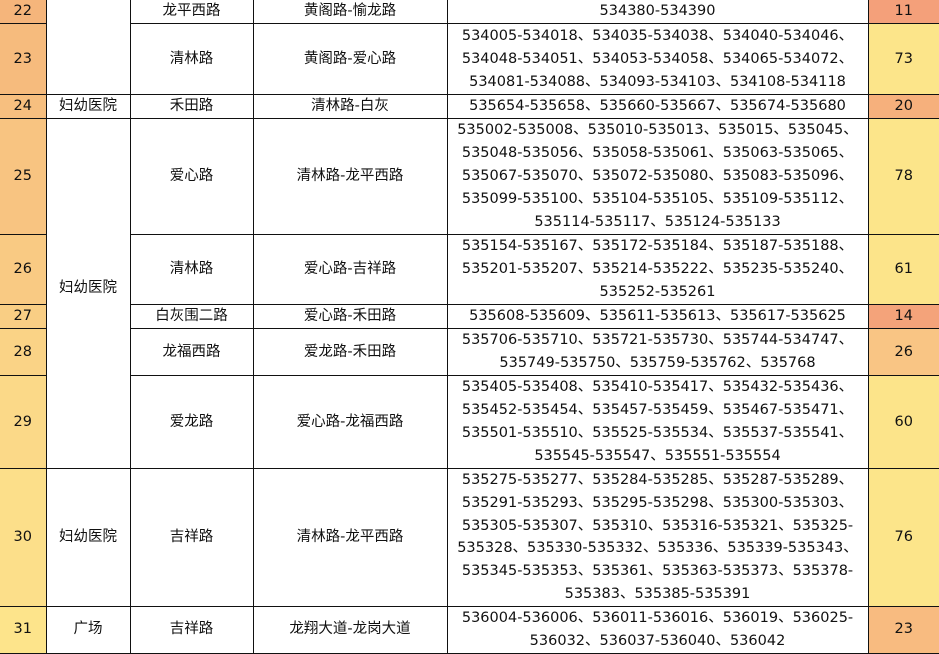  I want to click on row-number-cell: 30, so click(23, 537).